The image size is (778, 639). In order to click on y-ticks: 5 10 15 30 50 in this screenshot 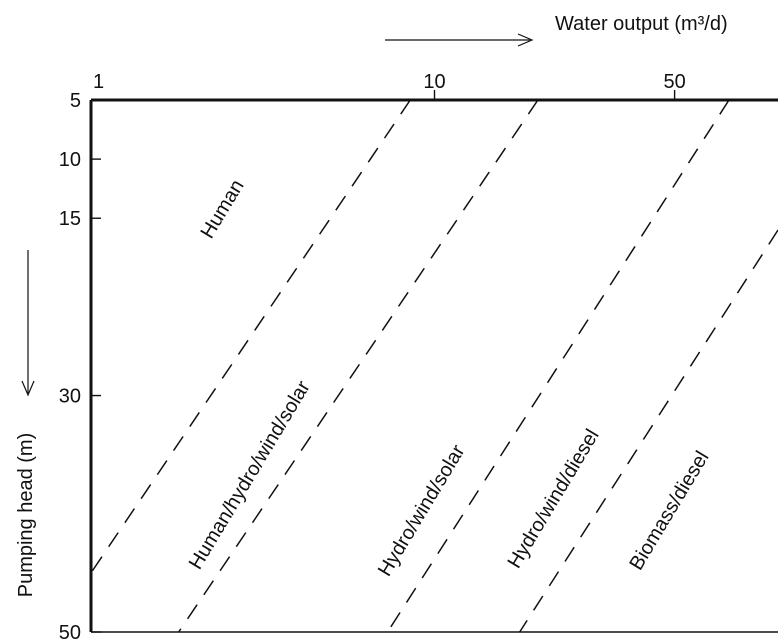, I will do `click(80, 364)`.